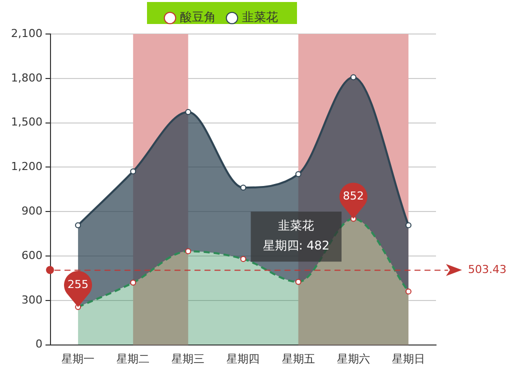 This screenshot has height=369, width=508. I want to click on ref-line-label: 503.43, so click(487, 269).